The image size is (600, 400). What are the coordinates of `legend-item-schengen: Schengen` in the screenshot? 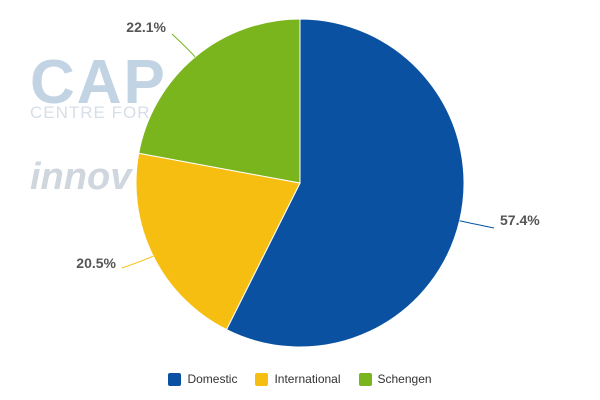 It's located at (395, 379).